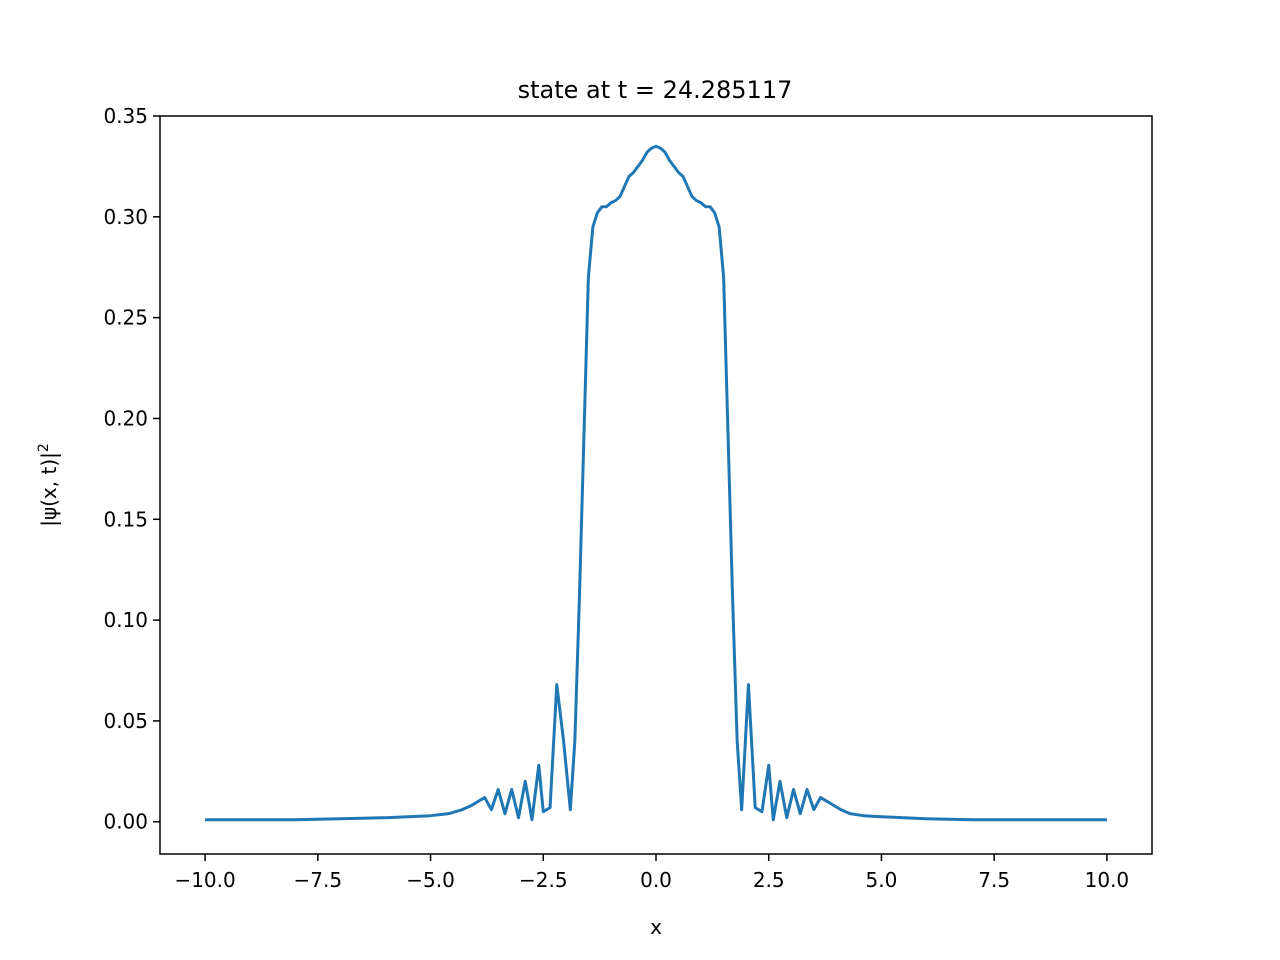 This screenshot has width=1280, height=960. I want to click on x-tick-label: −2.5, so click(543, 880).